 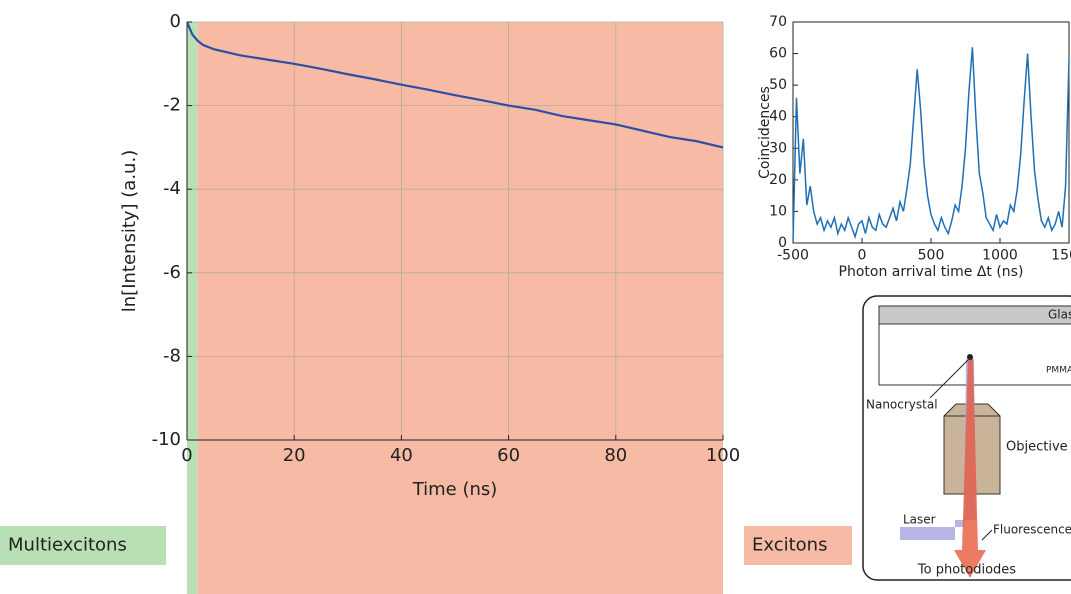 I want to click on y-tick-label: -6, so click(x=172, y=272).